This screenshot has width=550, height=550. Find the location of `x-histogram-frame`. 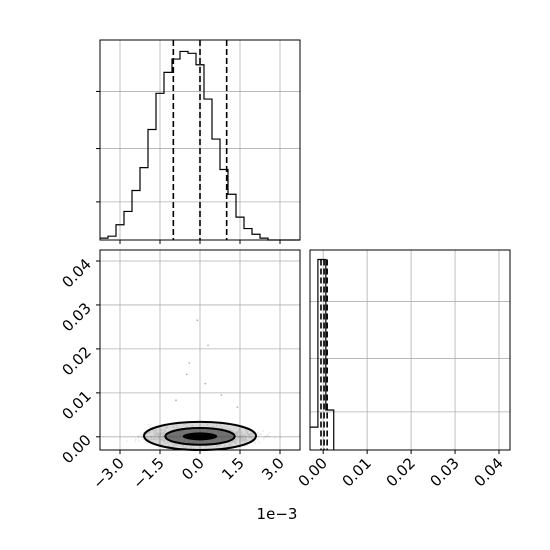

x-histogram-frame is located at coordinates (200, 140).